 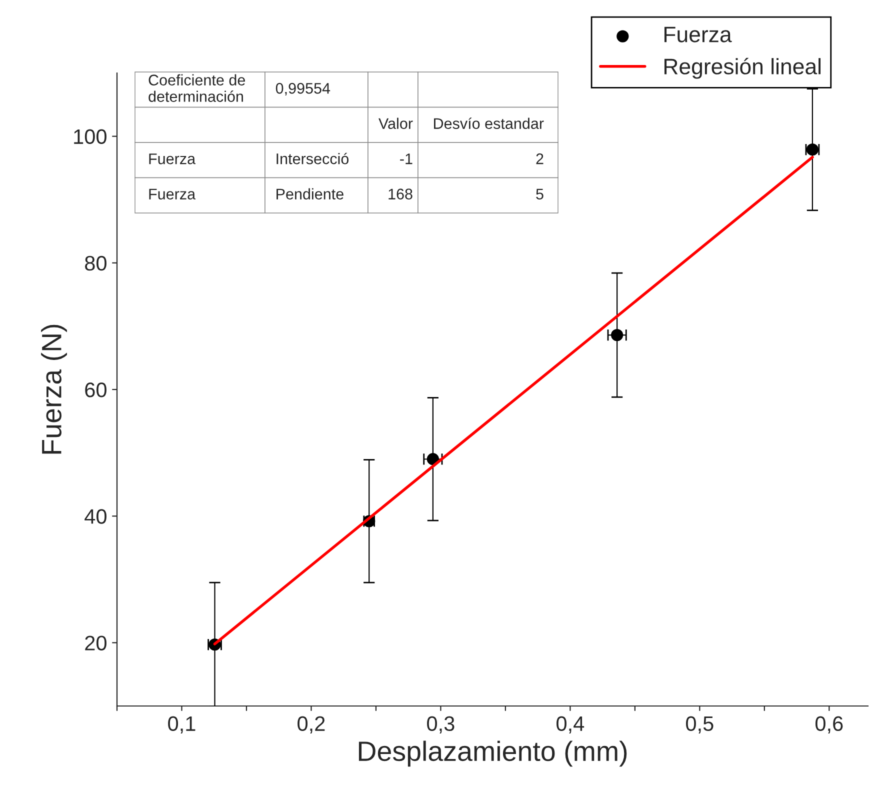 What do you see at coordinates (95, 516) in the screenshot?
I see `y-tick-label: 40` at bounding box center [95, 516].